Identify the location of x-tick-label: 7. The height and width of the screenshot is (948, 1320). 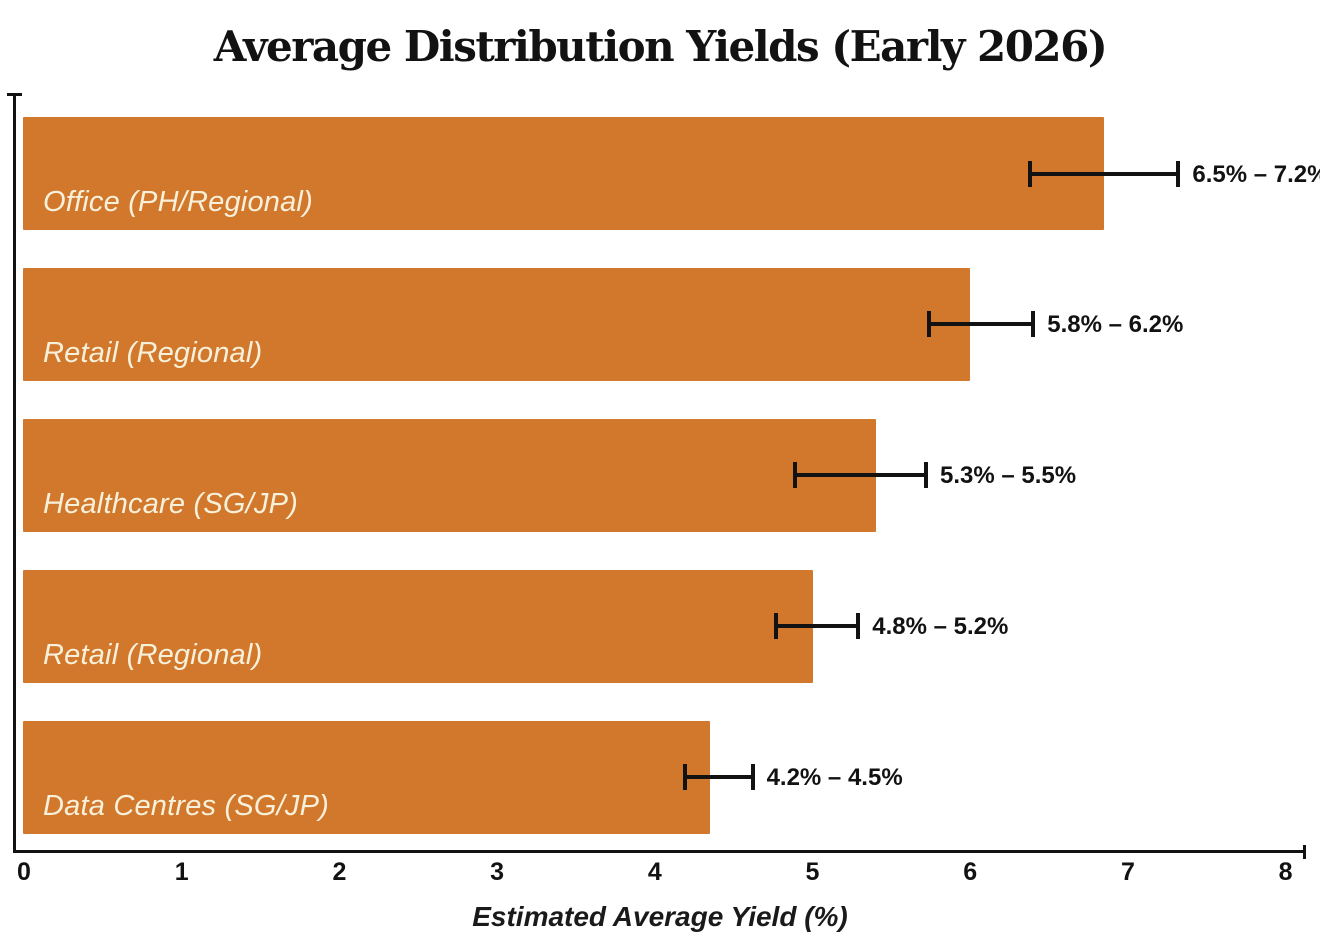
(1127, 872).